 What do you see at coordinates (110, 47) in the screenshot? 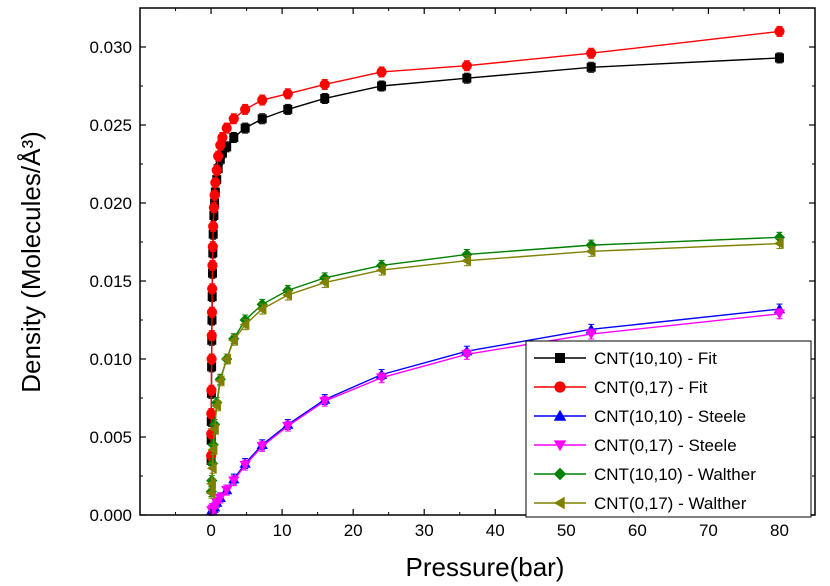
I see `y-tick-label: 0.030` at bounding box center [110, 47].